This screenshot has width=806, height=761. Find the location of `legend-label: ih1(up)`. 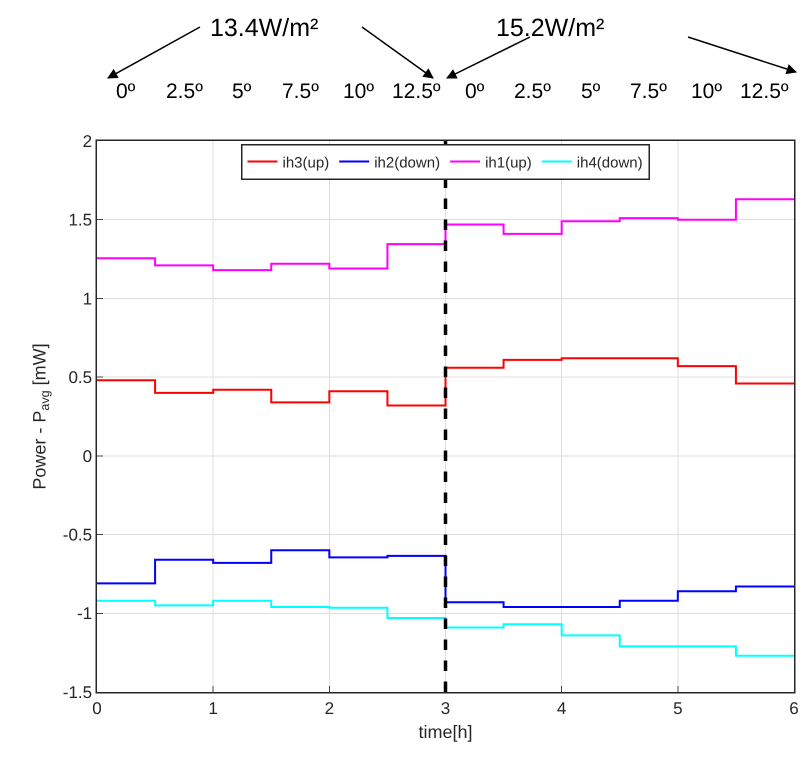

legend-label: ih1(up) is located at coordinates (508, 163).